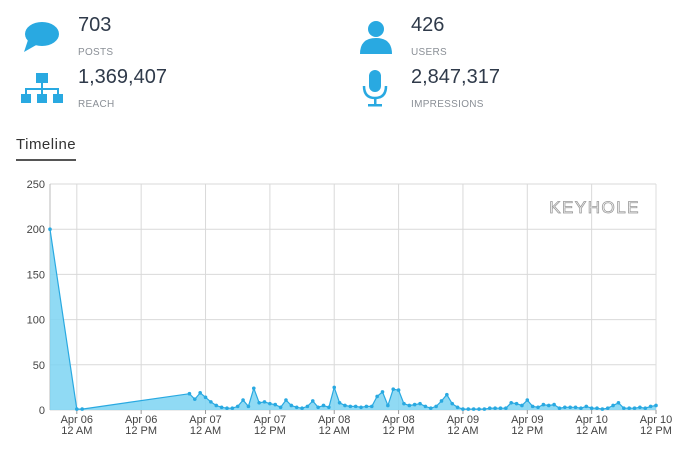 The height and width of the screenshot is (462, 680). What do you see at coordinates (375, 88) in the screenshot?
I see `impressions-icon` at bounding box center [375, 88].